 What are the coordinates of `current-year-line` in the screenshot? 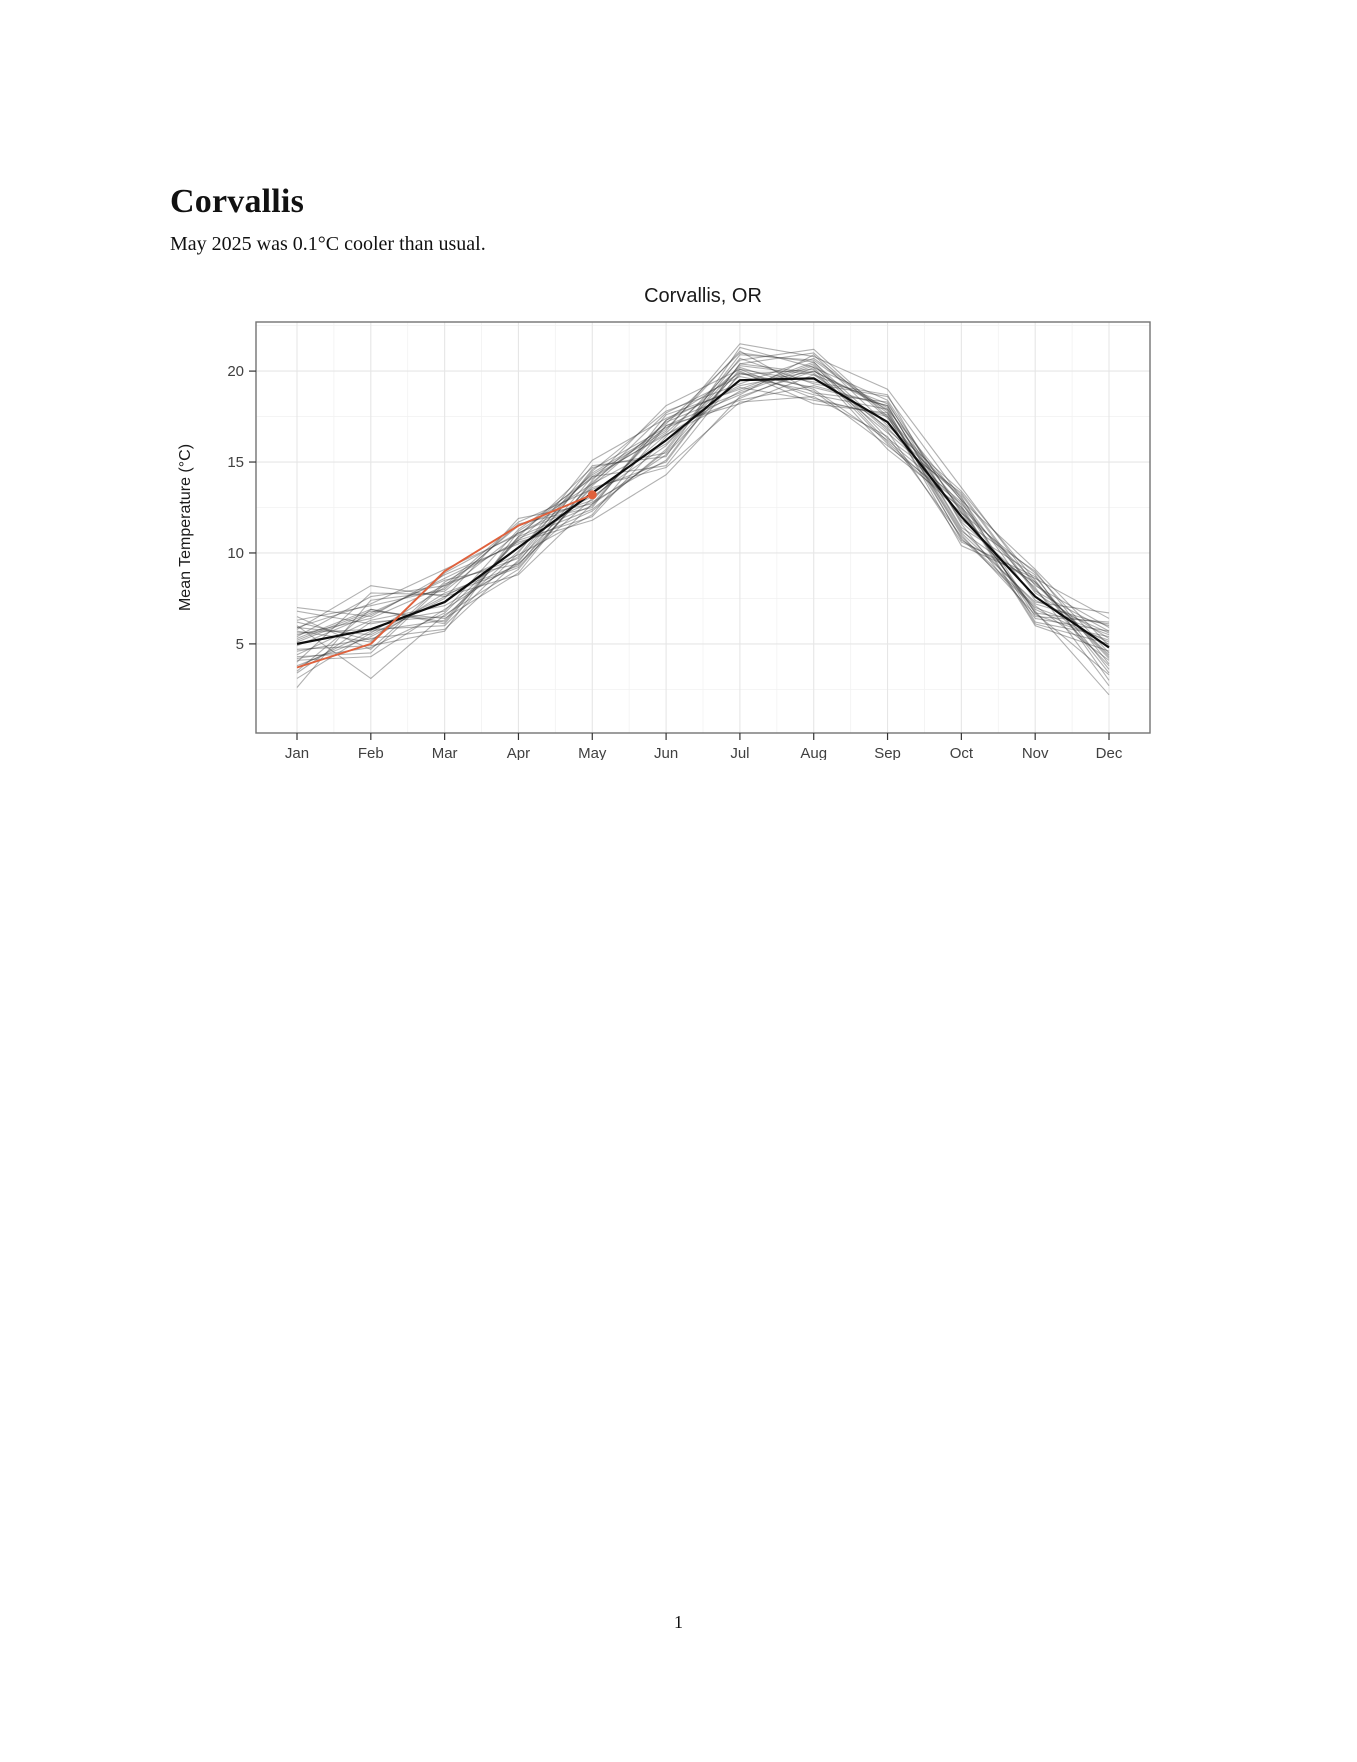 It's located at (444, 581).